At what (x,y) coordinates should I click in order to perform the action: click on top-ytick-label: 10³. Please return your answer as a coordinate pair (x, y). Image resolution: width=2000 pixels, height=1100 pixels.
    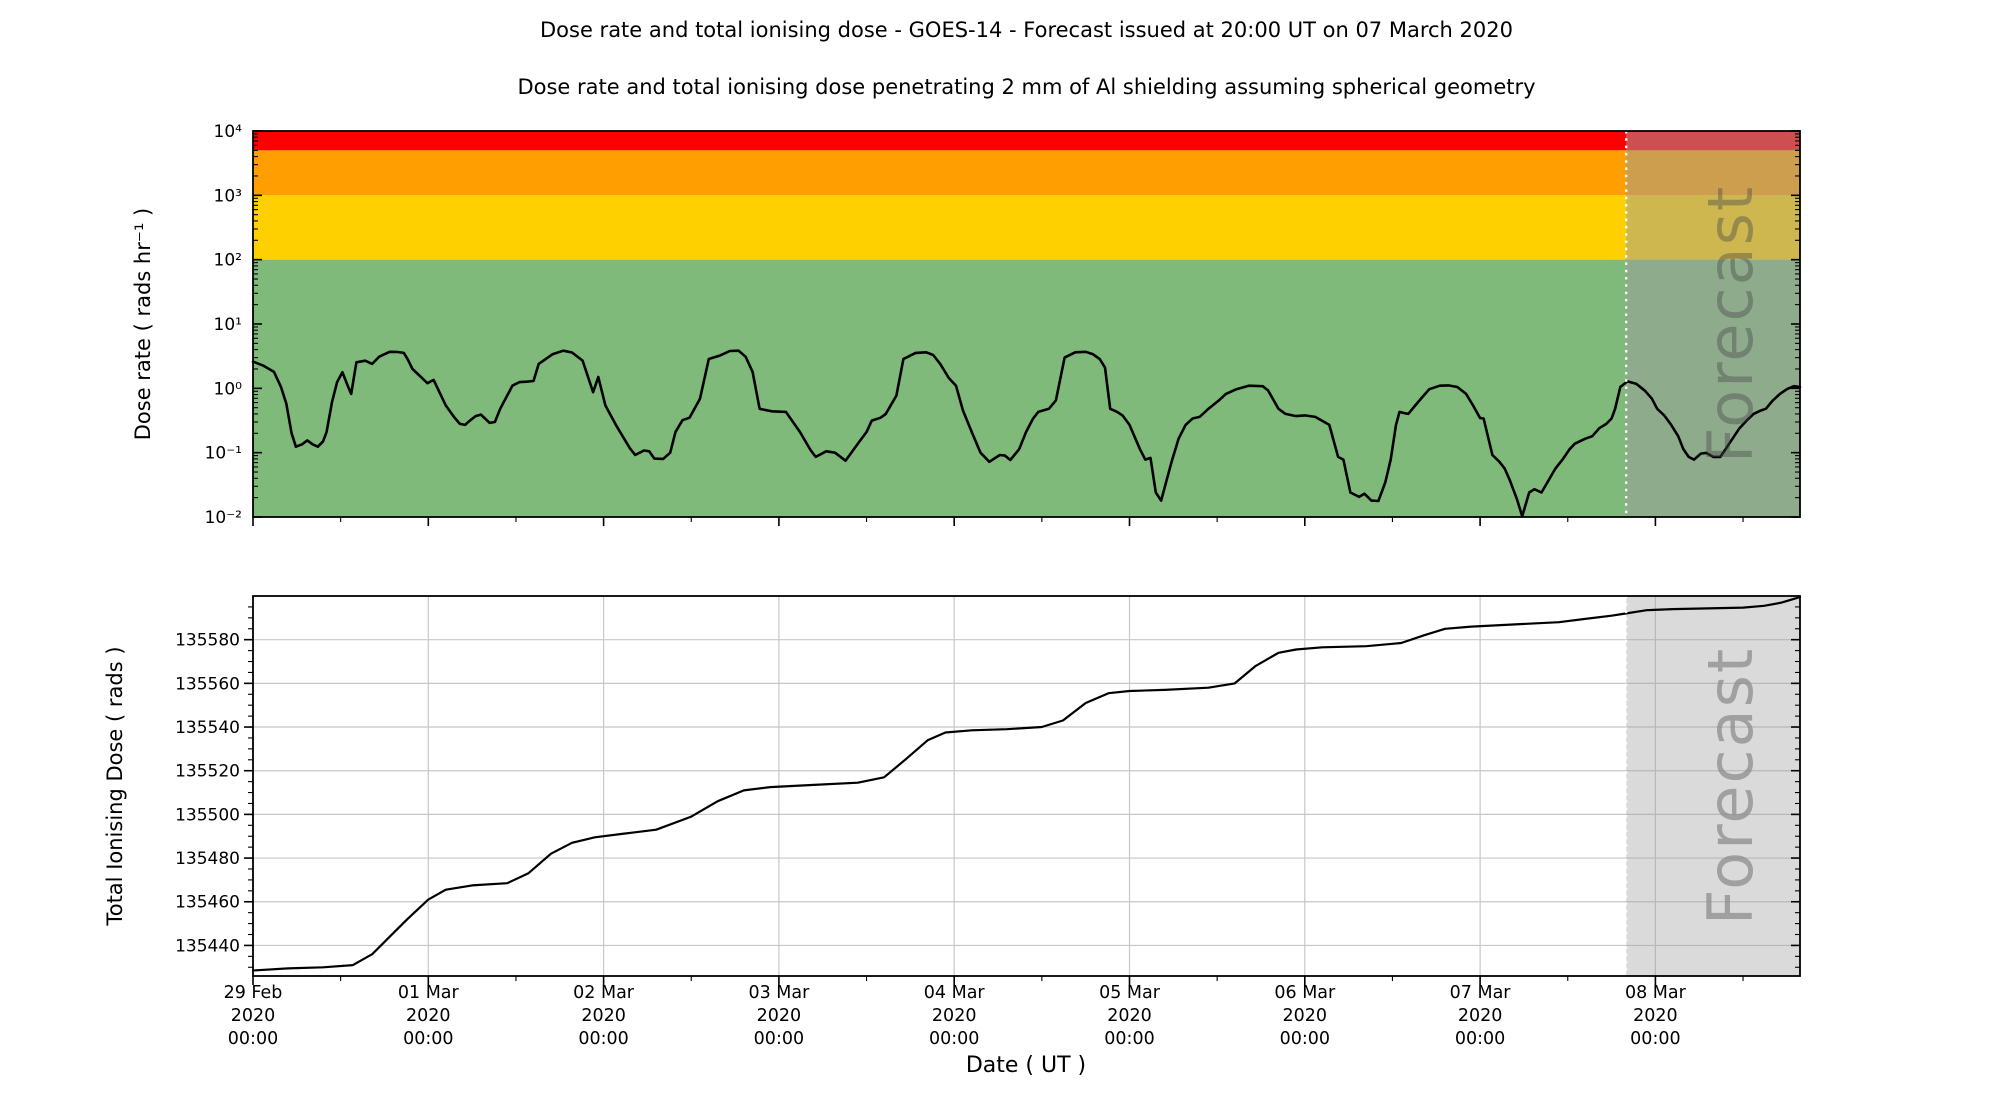
    Looking at the image, I should click on (228, 196).